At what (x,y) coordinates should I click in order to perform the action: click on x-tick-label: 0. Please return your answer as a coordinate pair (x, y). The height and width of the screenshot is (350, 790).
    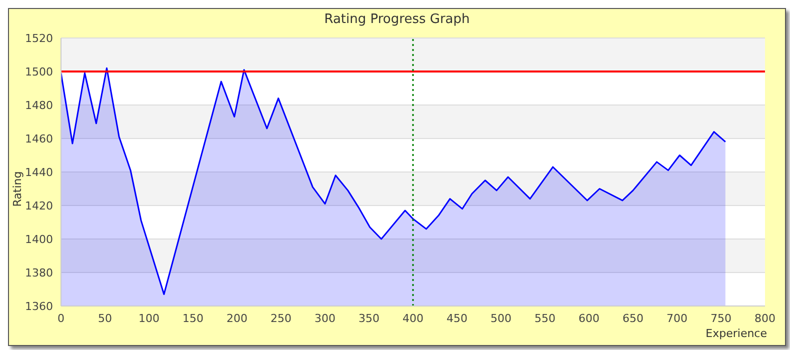
    Looking at the image, I should click on (61, 318).